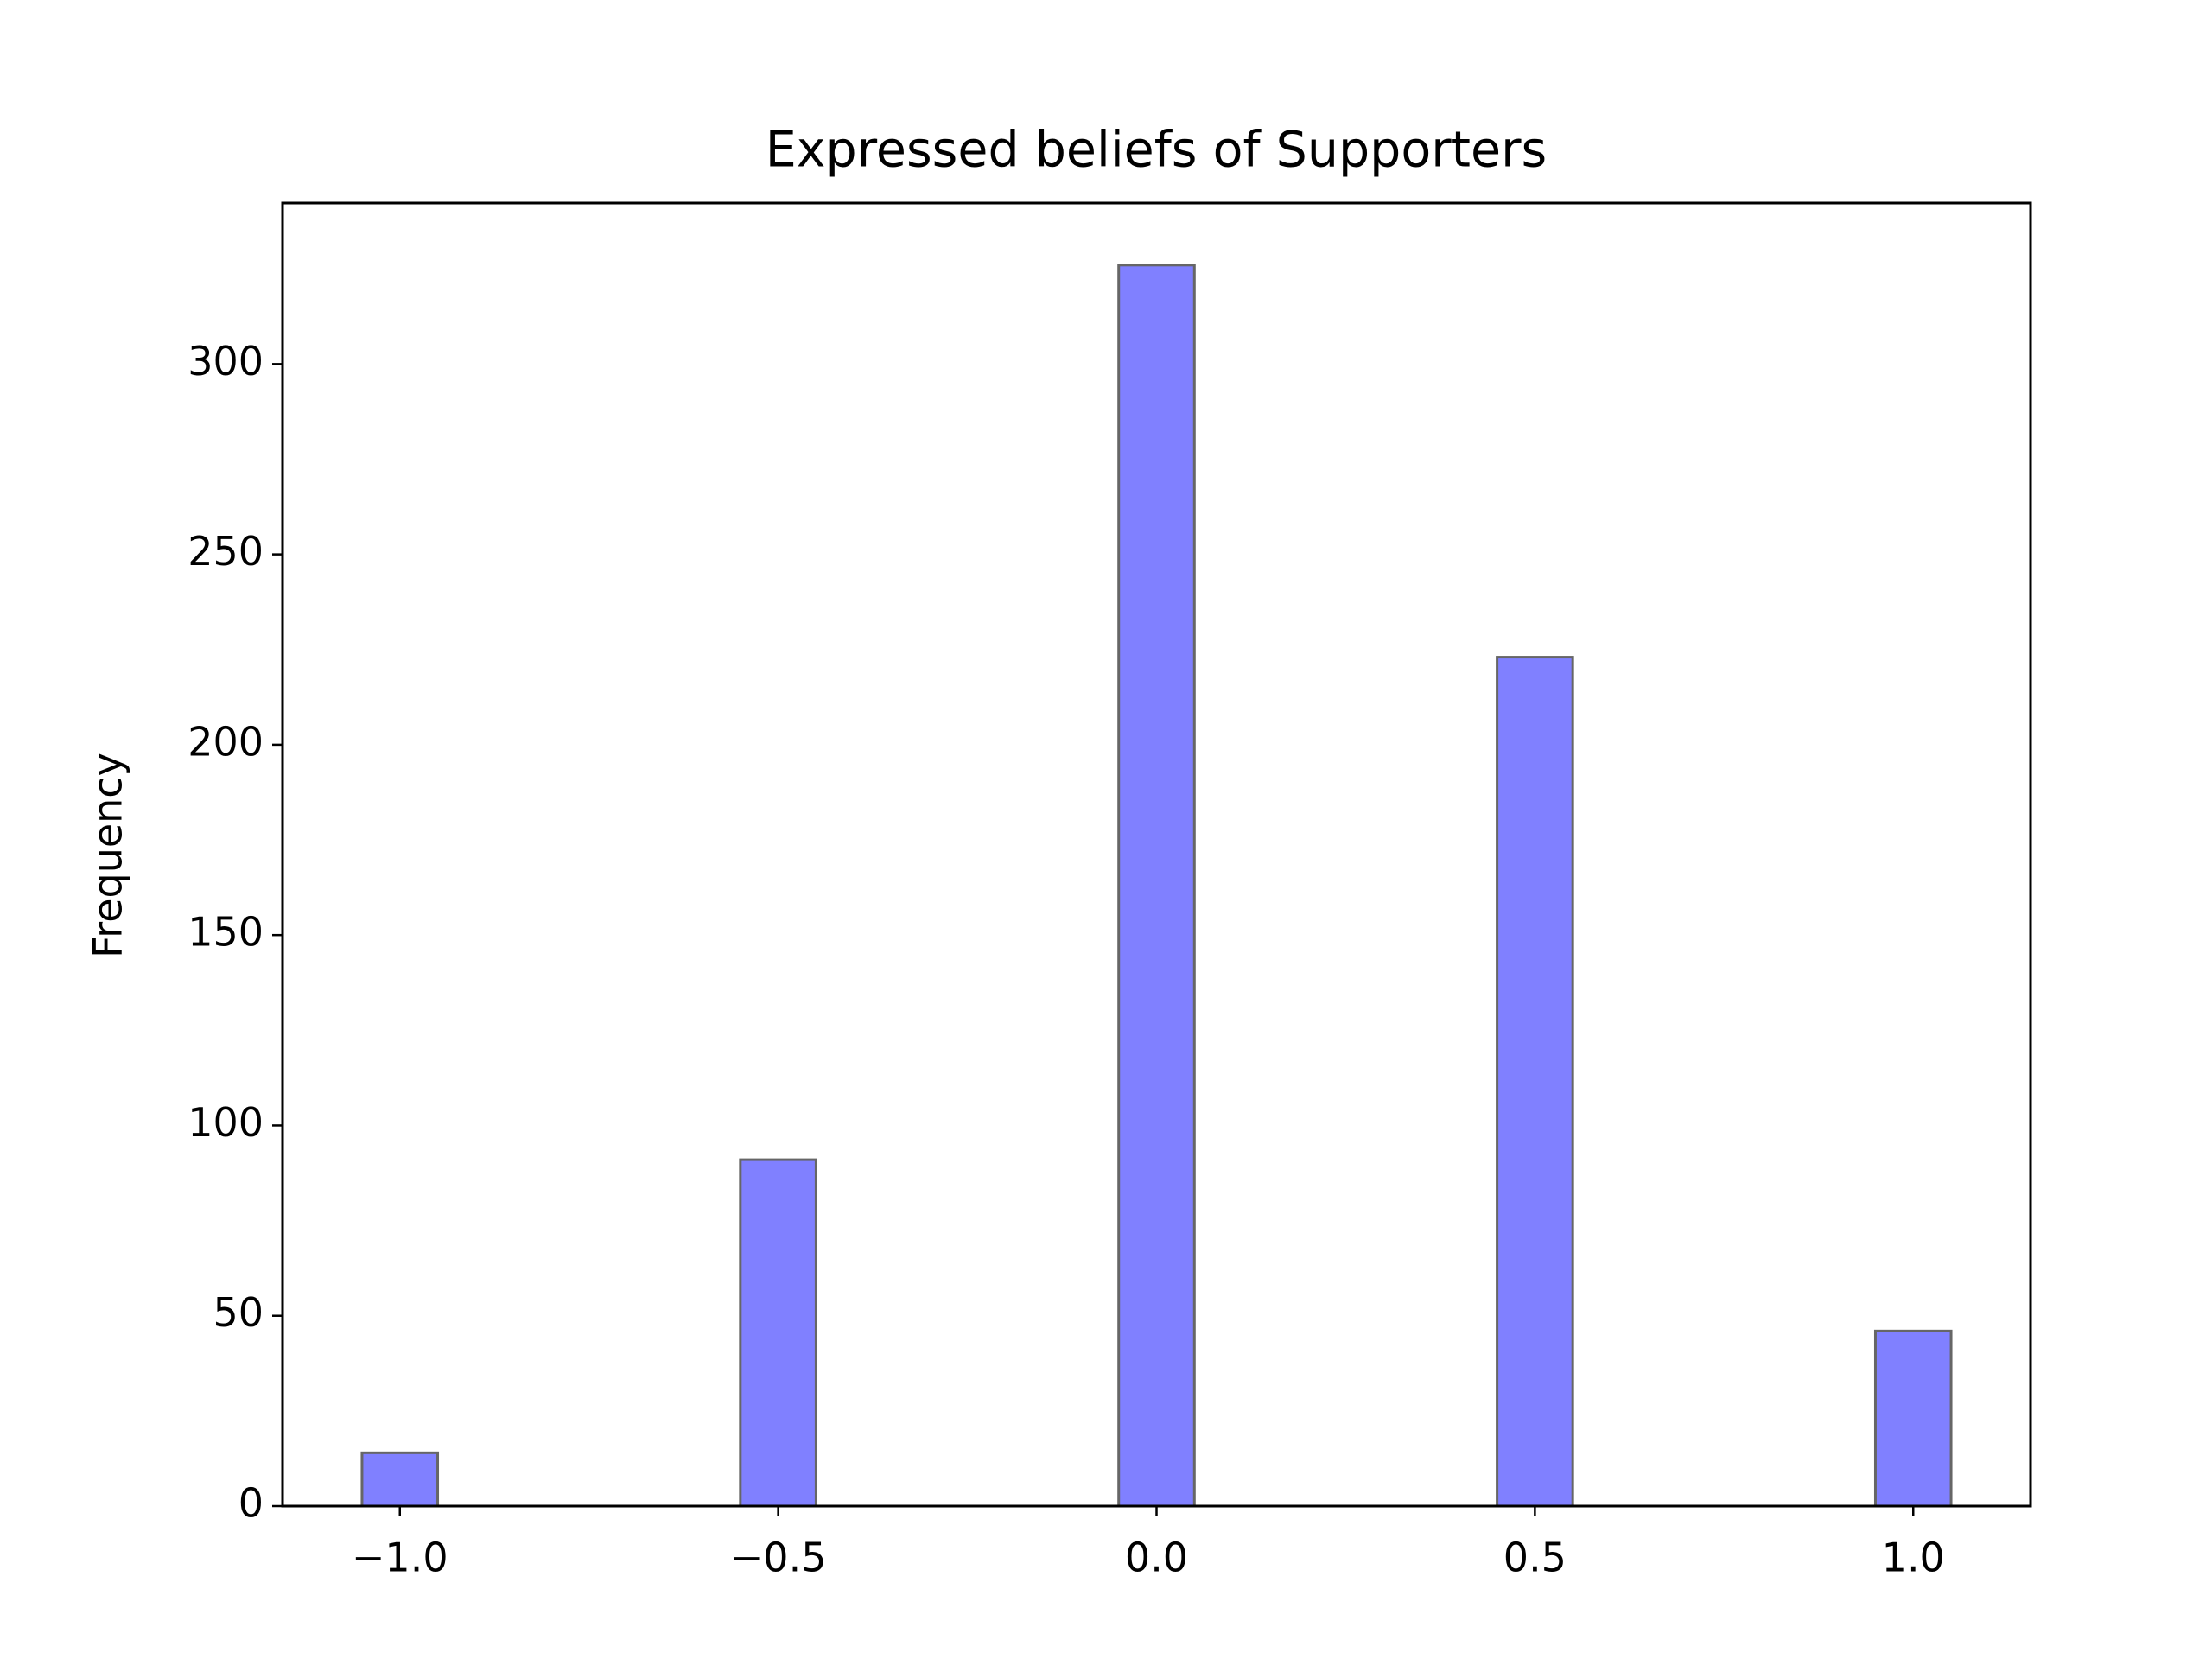 The width and height of the screenshot is (2212, 1659). I want to click on x-tick-label: 1.0, so click(1913, 1558).